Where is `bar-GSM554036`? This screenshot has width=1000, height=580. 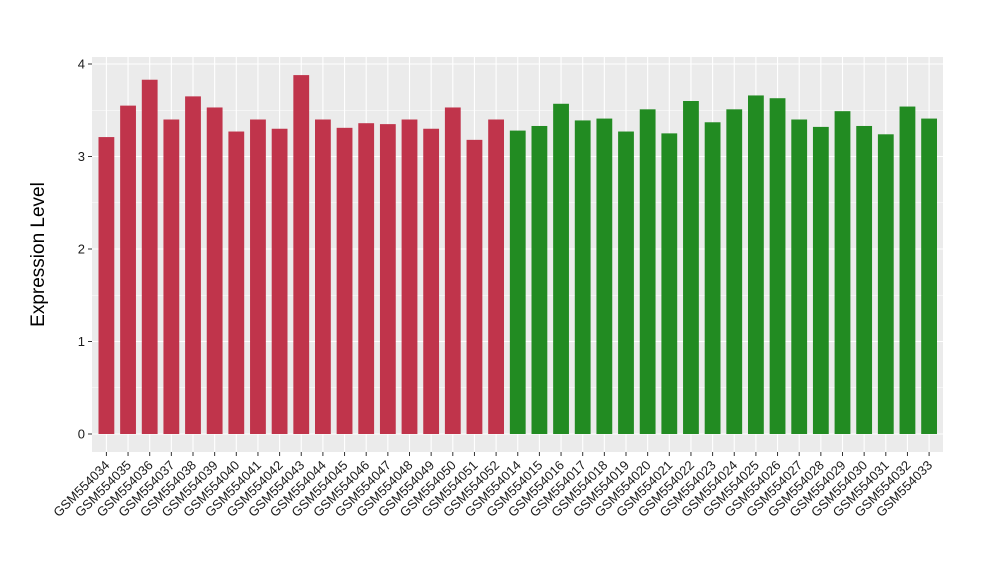 bar-GSM554036 is located at coordinates (149, 256).